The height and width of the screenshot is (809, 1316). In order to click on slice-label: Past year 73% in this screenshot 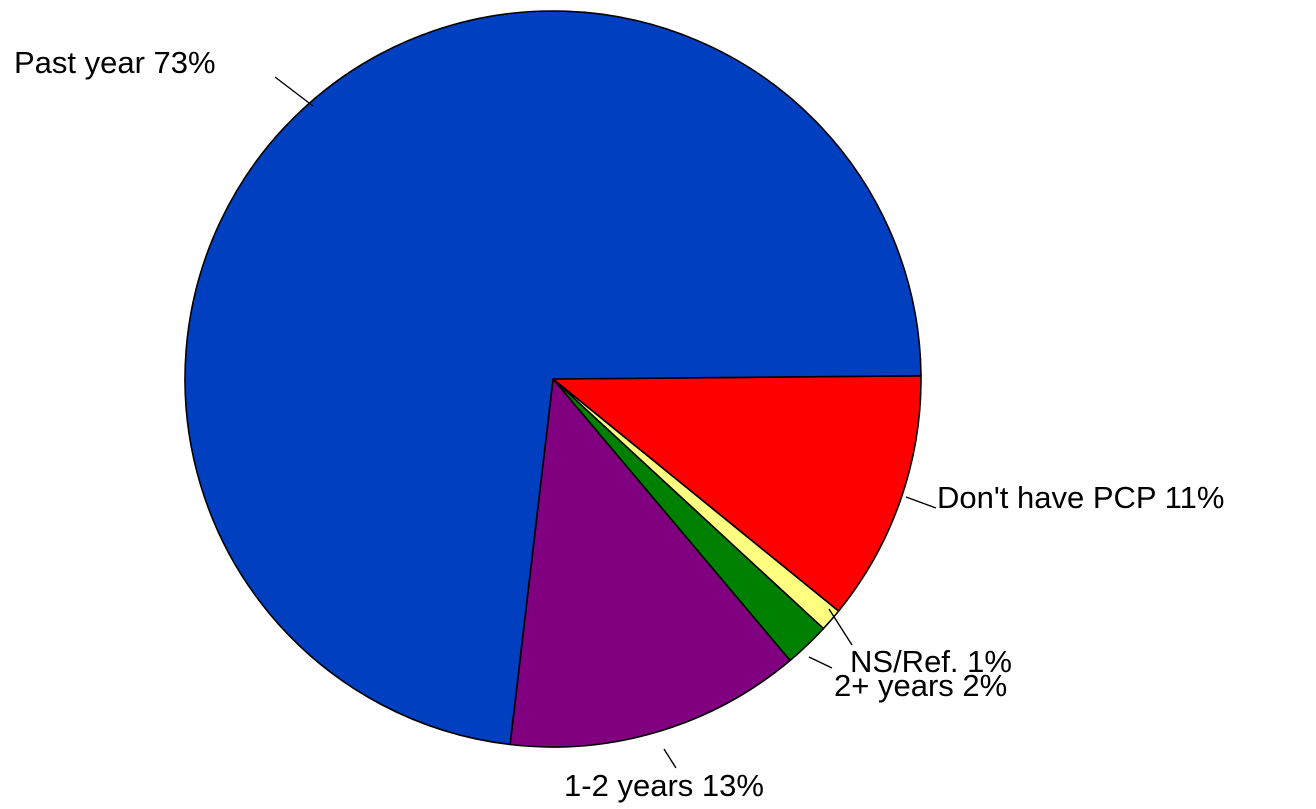, I will do `click(115, 62)`.